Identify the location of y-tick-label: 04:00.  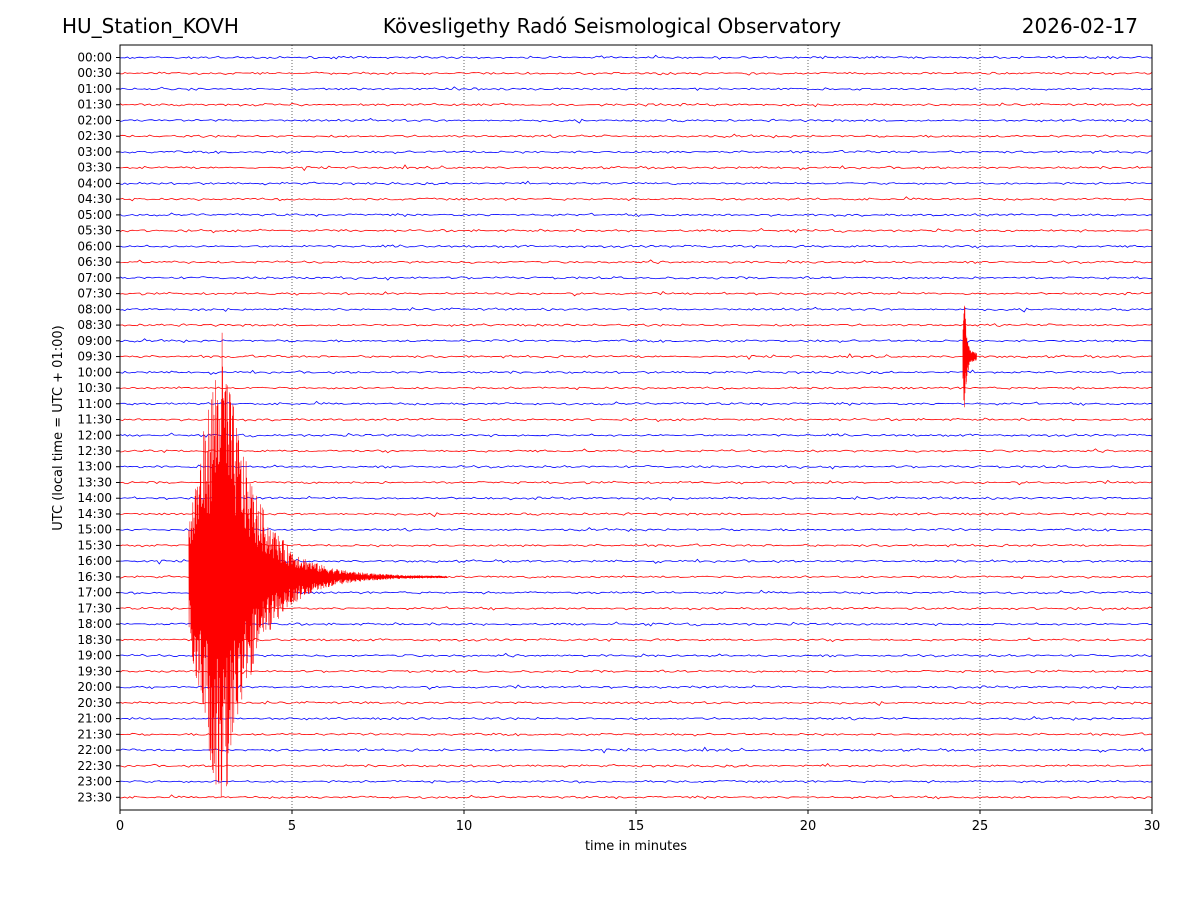
(94, 183).